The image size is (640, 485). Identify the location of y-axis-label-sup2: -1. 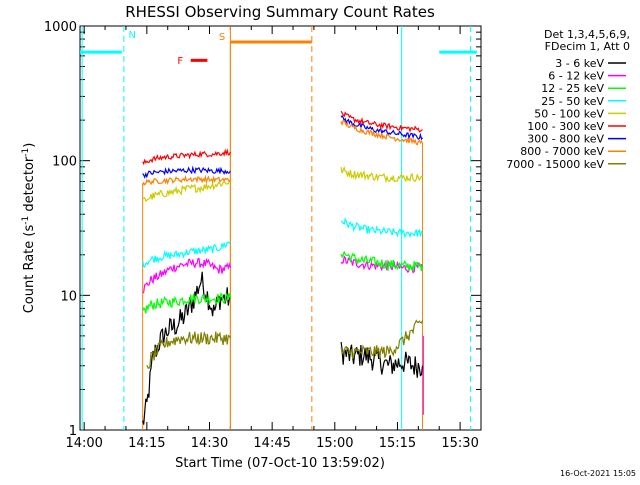
(26, 152).